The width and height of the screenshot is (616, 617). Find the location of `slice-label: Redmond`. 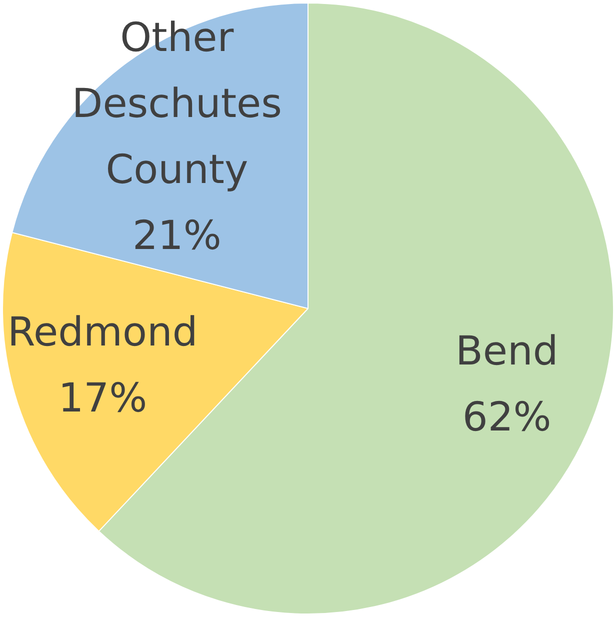

slice-label: Redmond is located at coordinates (103, 333).